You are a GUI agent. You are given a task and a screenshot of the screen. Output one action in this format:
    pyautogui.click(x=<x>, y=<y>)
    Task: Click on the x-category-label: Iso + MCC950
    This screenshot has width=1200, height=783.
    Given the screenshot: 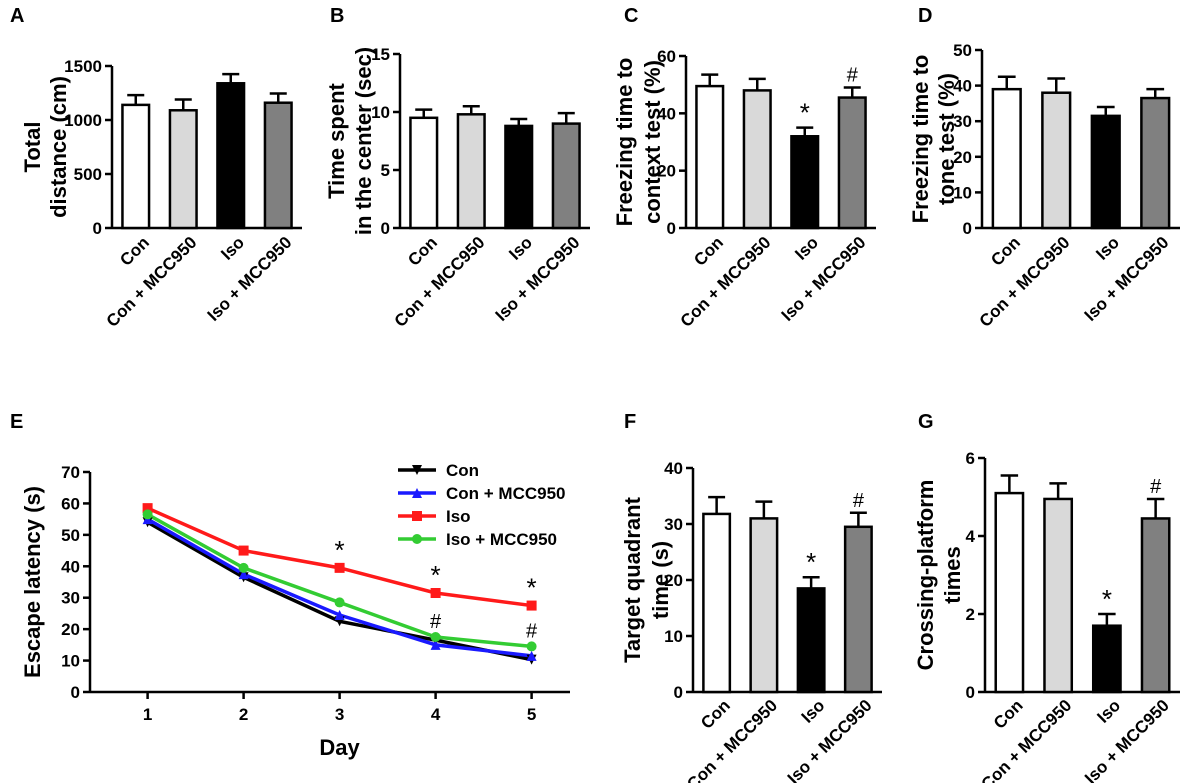 What is the action you would take?
    pyautogui.click(x=1127, y=739)
    